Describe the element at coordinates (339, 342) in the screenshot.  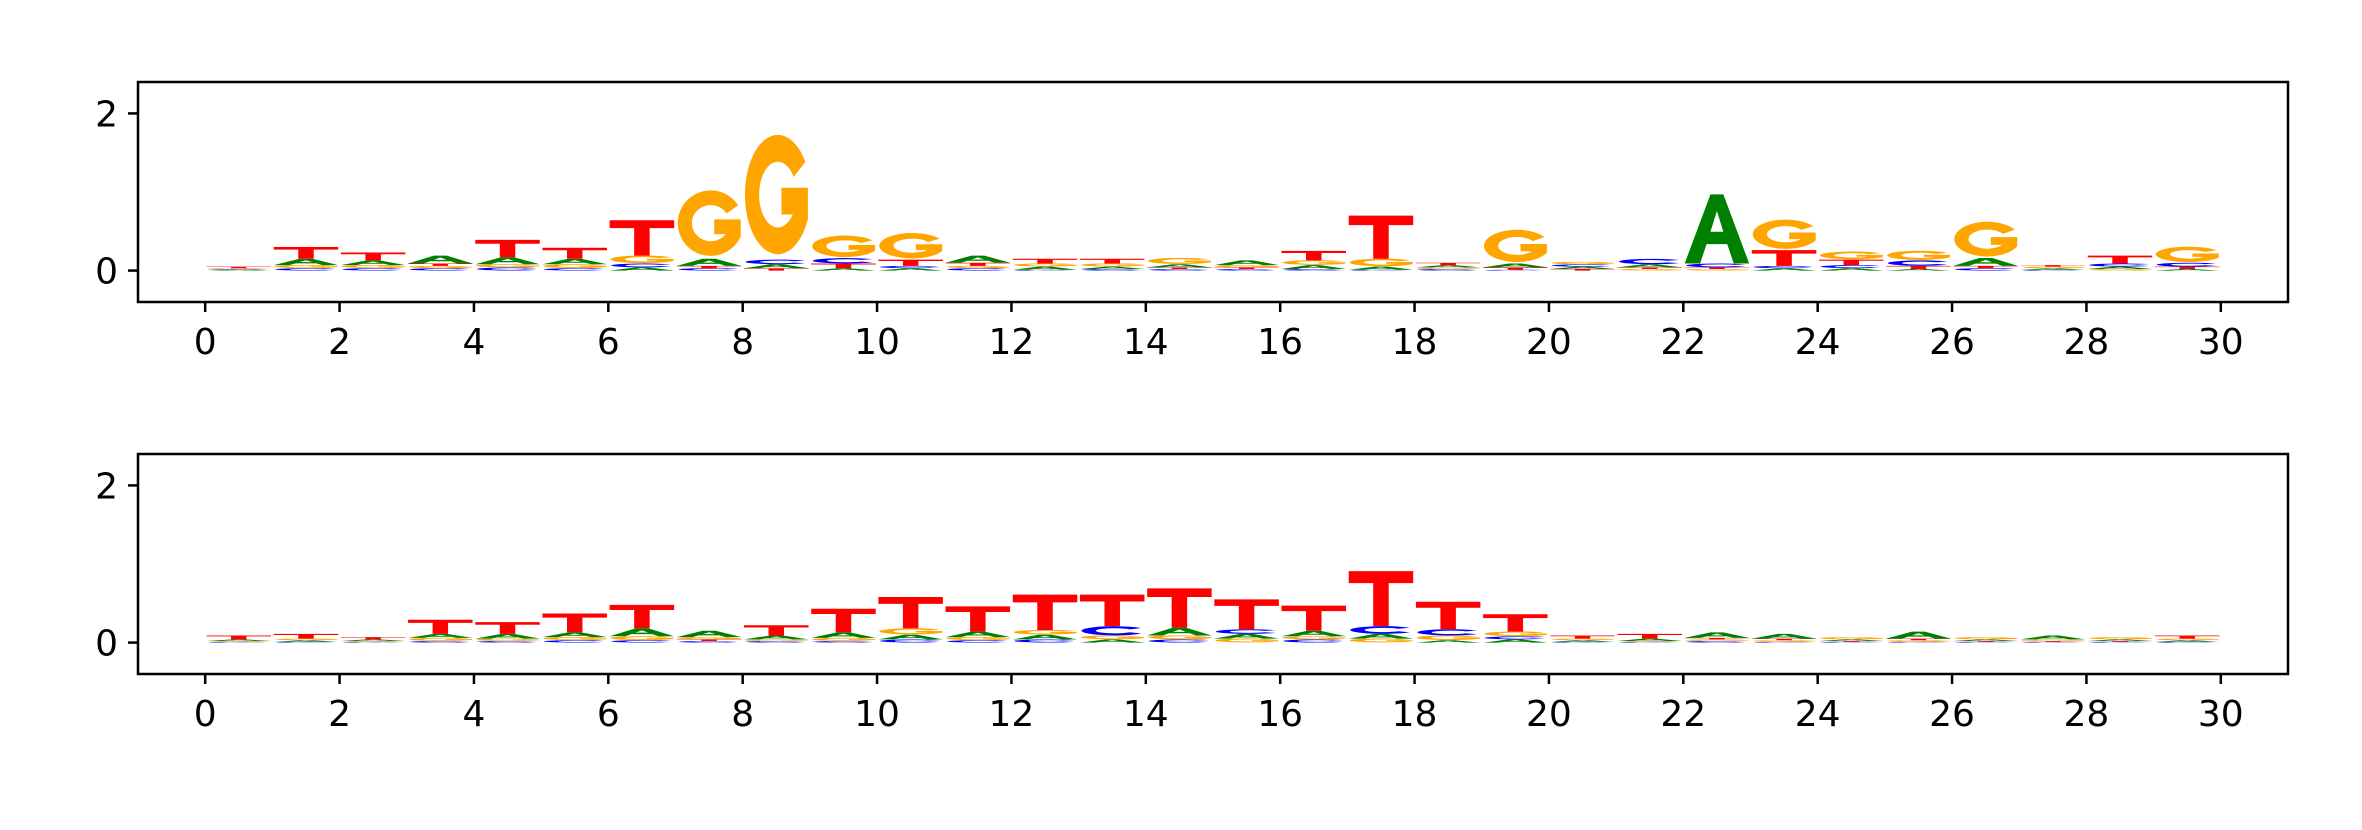
I see `x-tick-label: 2` at that location.